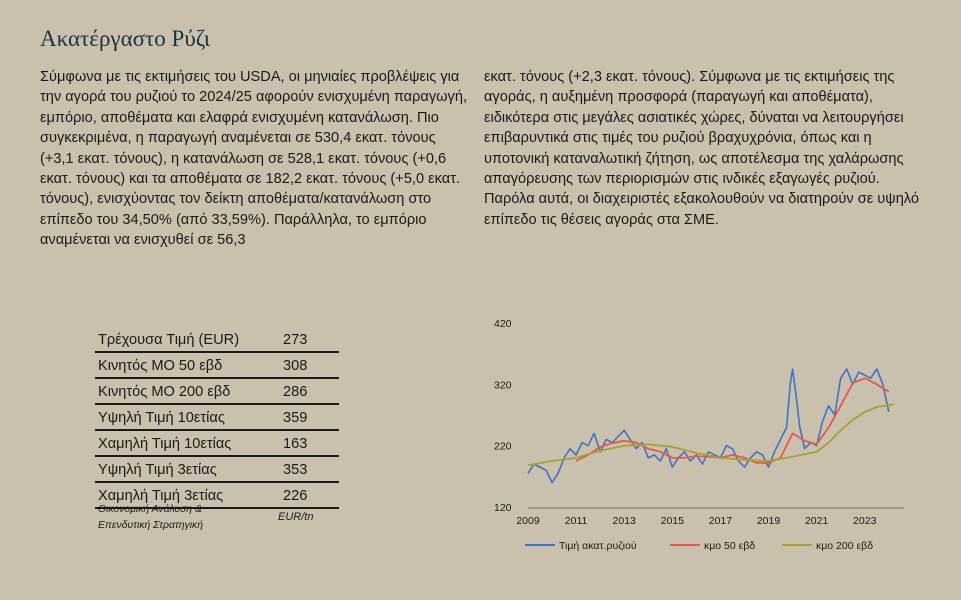 This screenshot has height=600, width=961. I want to click on stats-value: 286, so click(309, 391).